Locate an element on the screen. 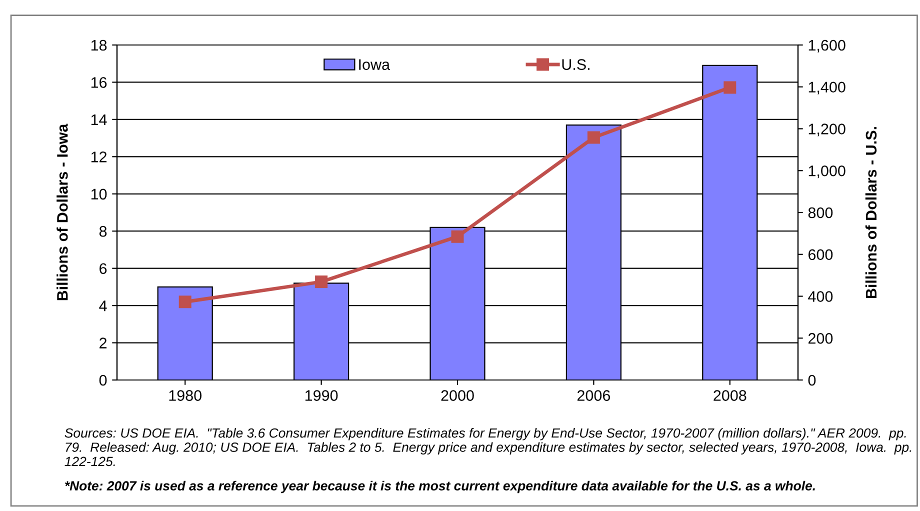  x-tick-label: 2006 is located at coordinates (593, 395).